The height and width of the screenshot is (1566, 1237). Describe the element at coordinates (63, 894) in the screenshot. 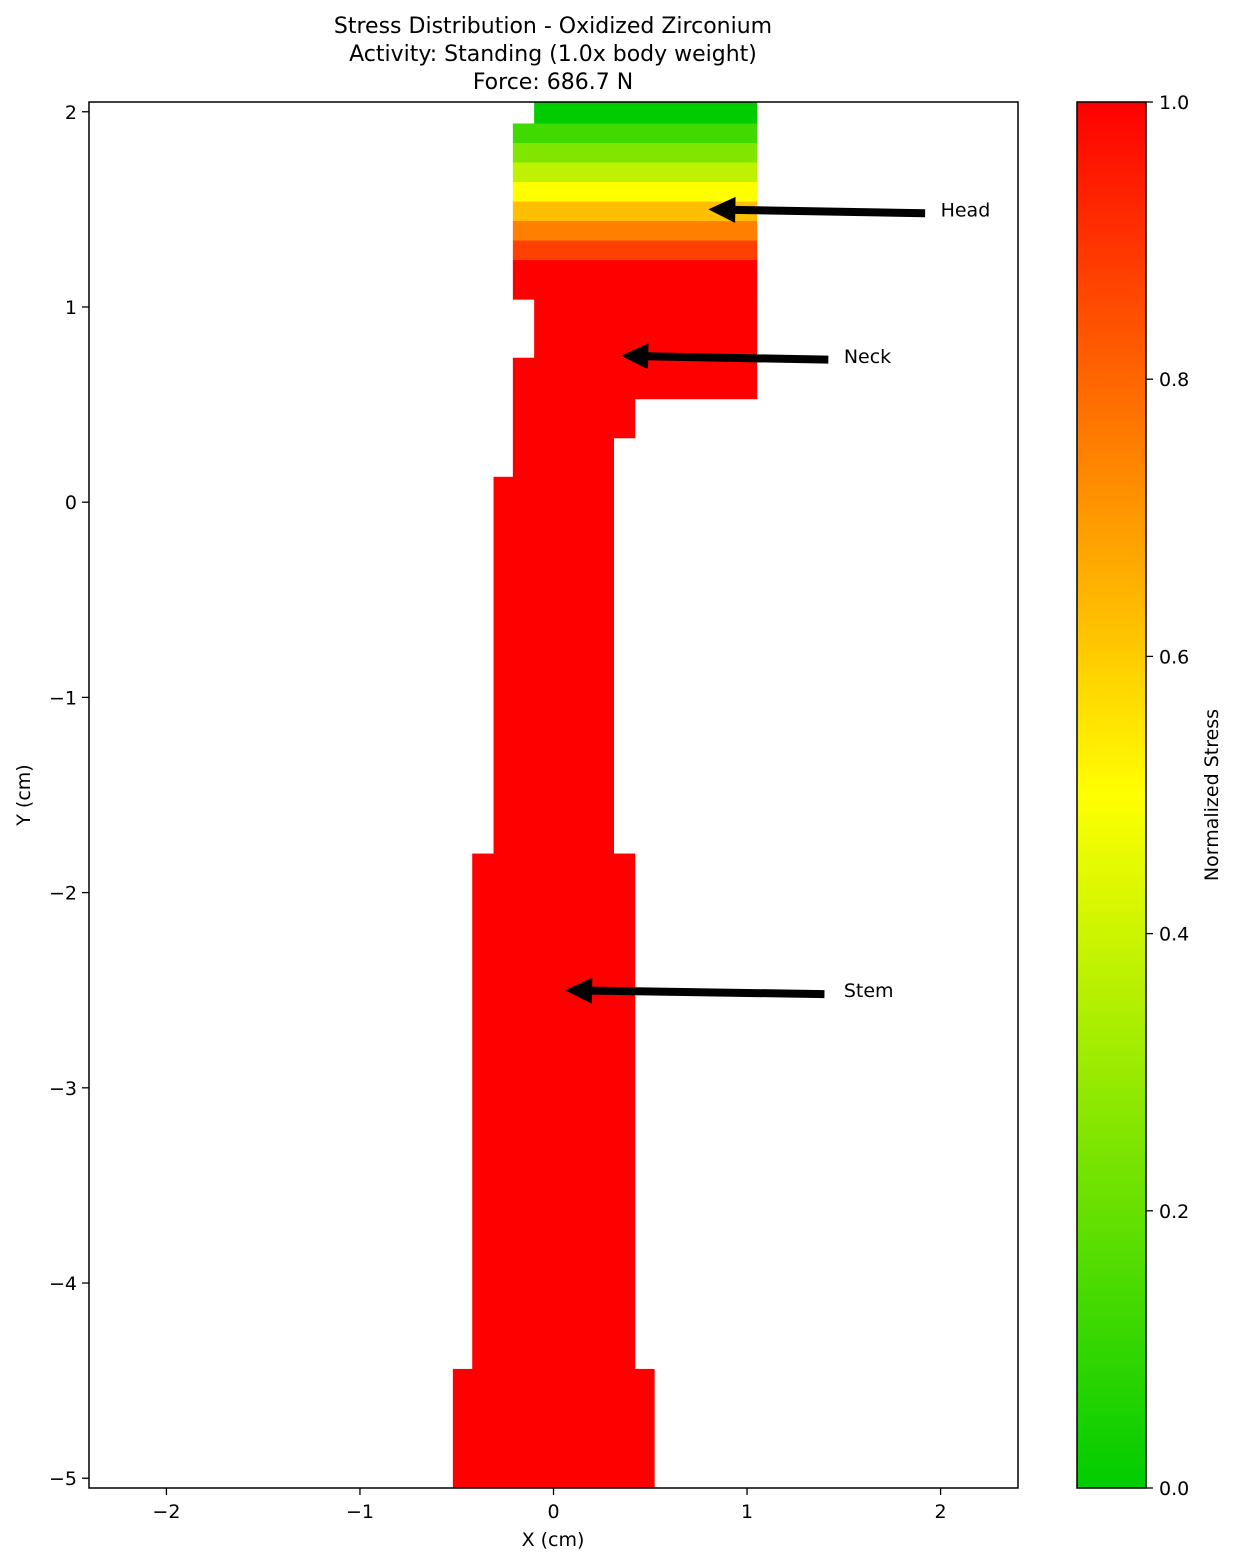

I see `y-tick-label-3: −2` at that location.